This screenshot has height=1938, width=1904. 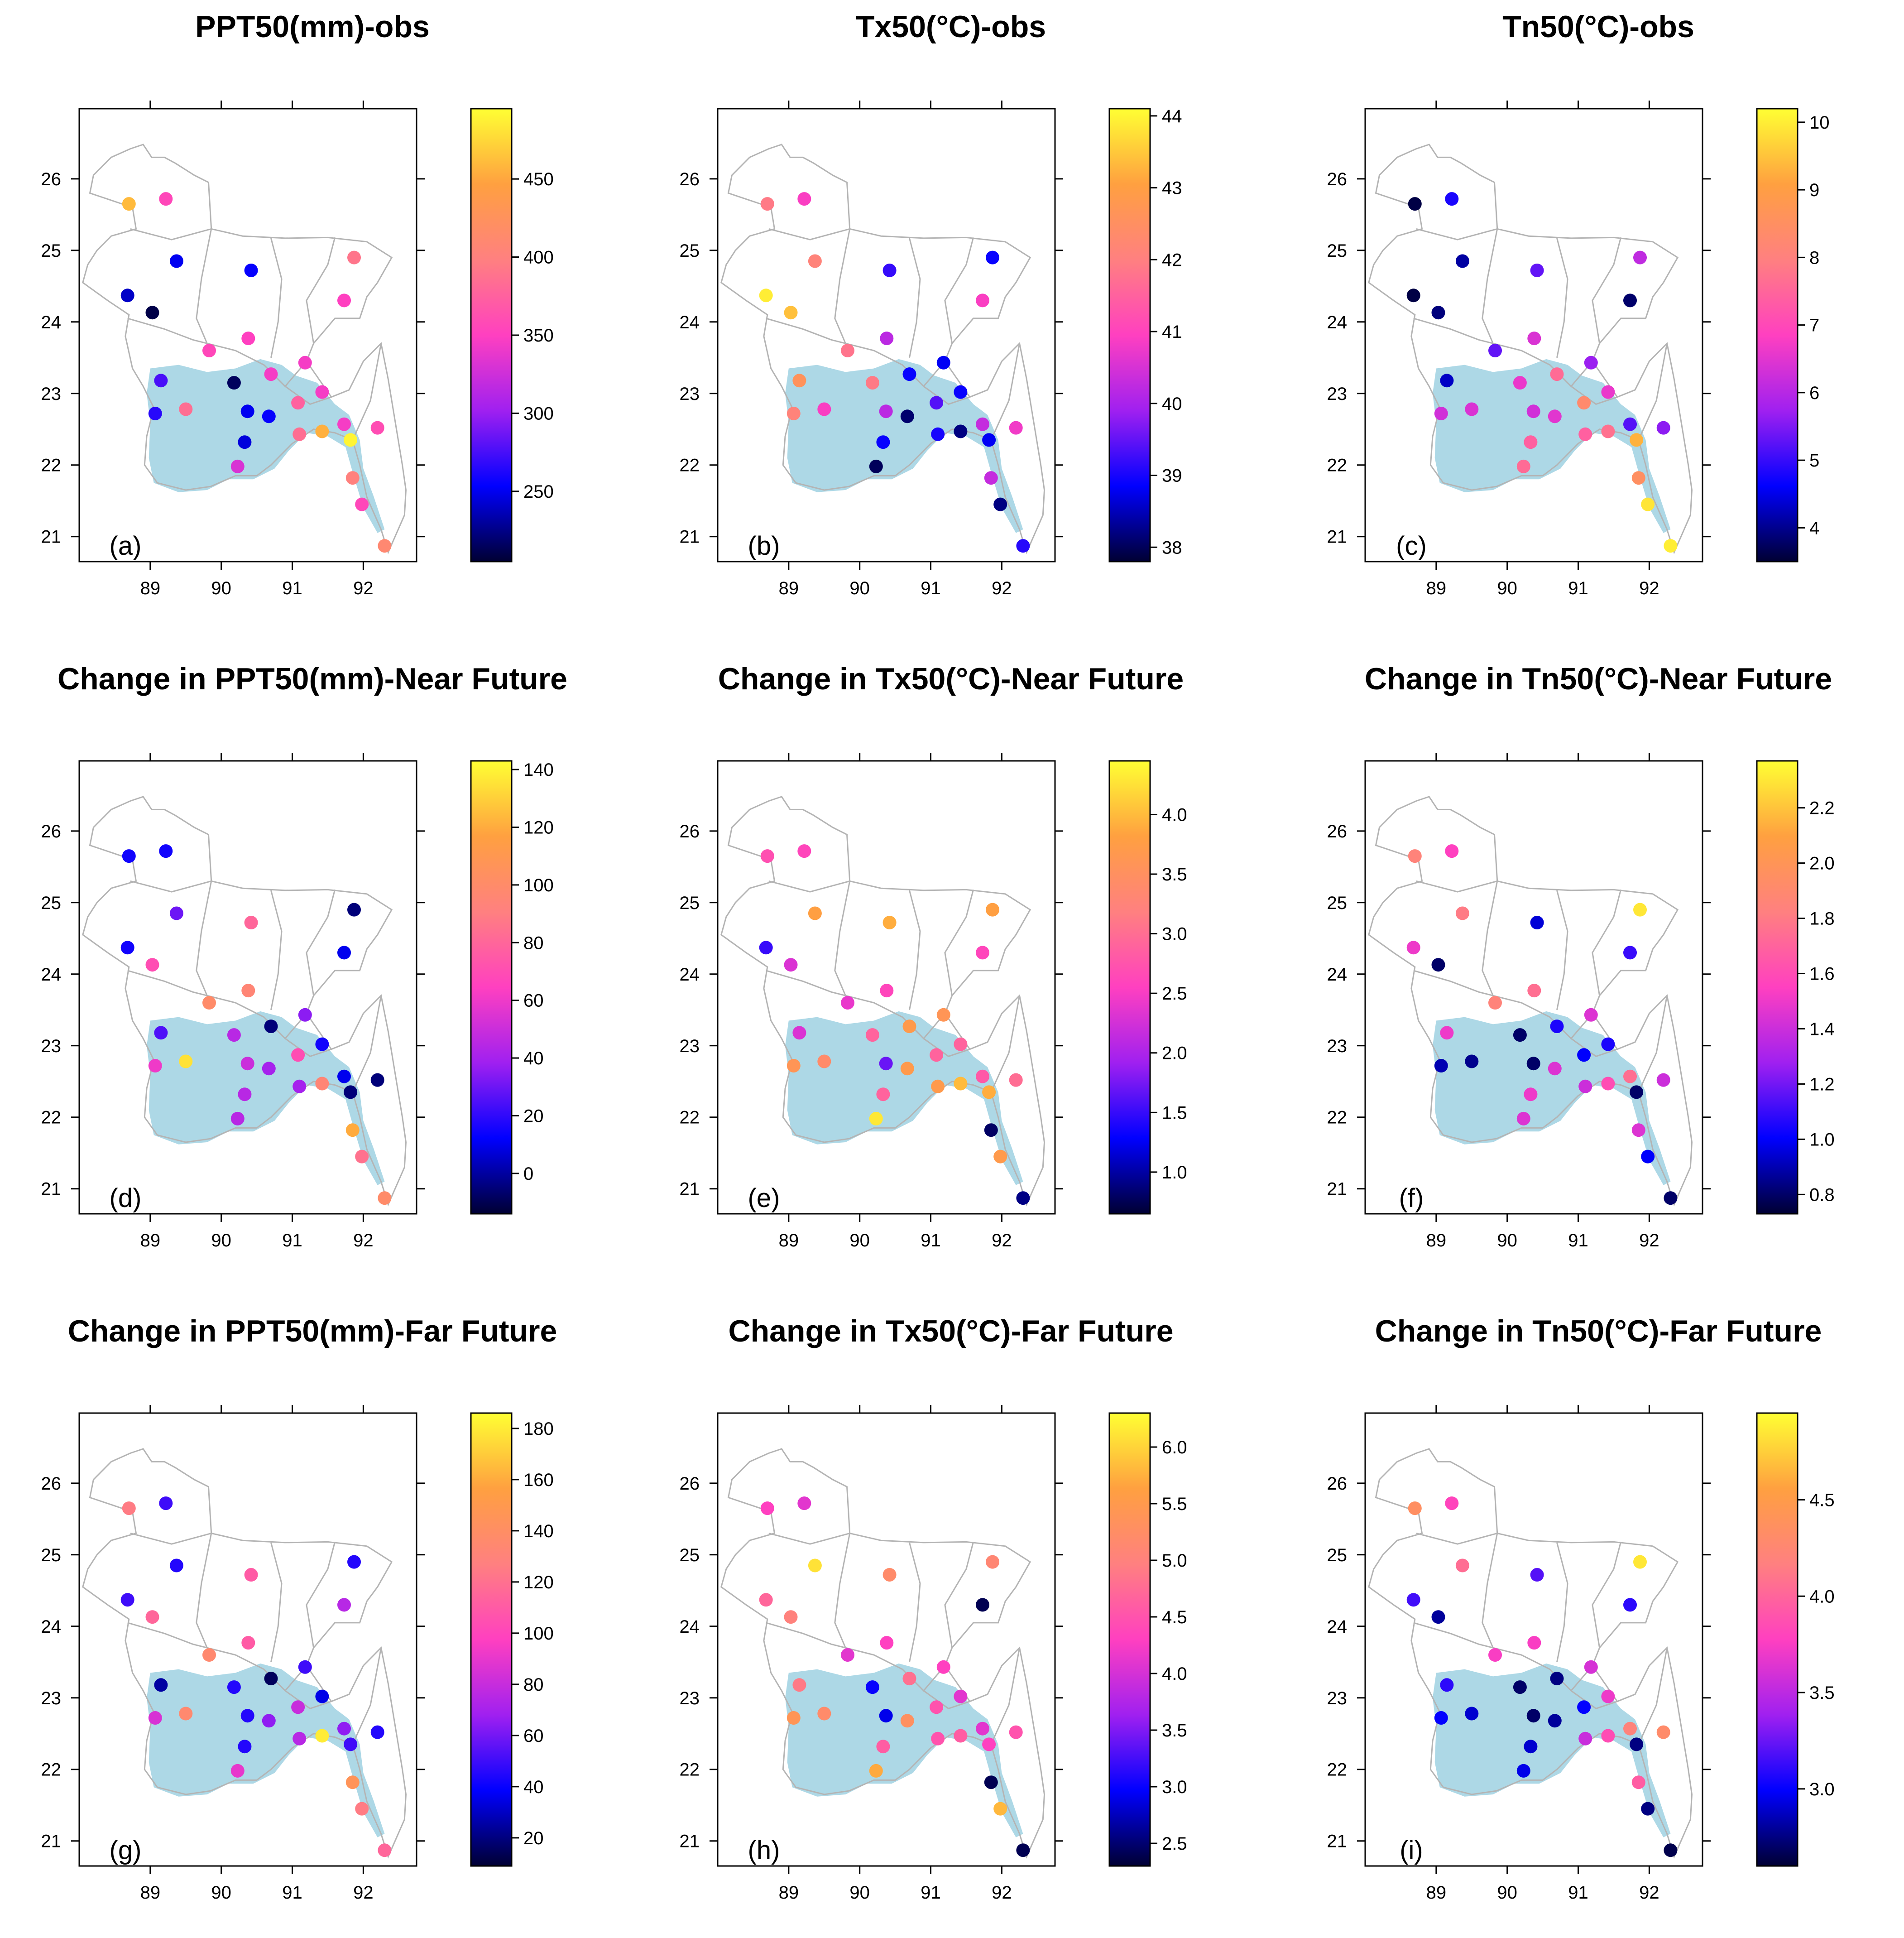 What do you see at coordinates (764, 1198) in the screenshot?
I see `panel-letter: (e)` at bounding box center [764, 1198].